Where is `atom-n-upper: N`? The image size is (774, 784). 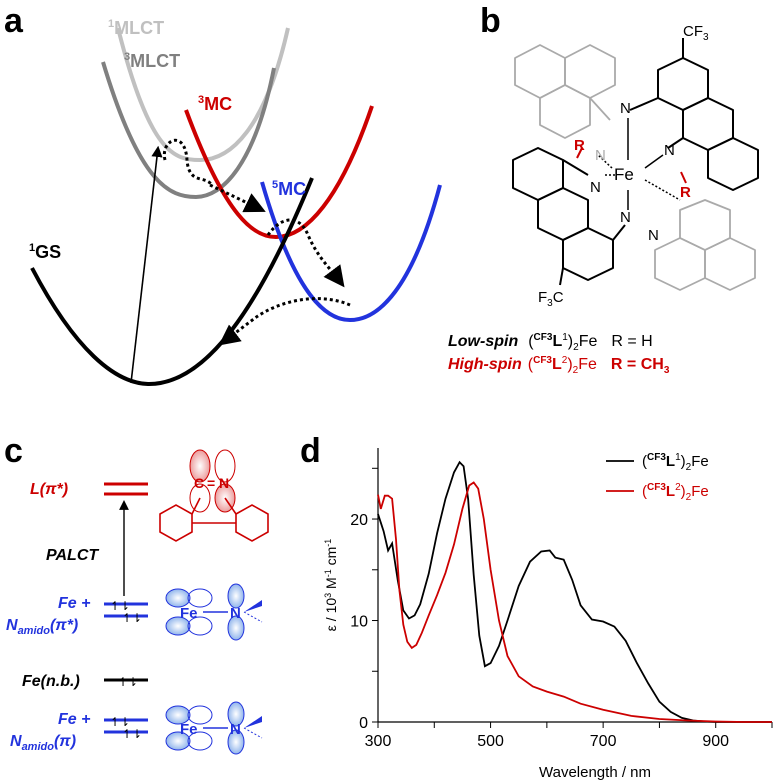
atom-n-upper: N is located at coordinates (625, 108).